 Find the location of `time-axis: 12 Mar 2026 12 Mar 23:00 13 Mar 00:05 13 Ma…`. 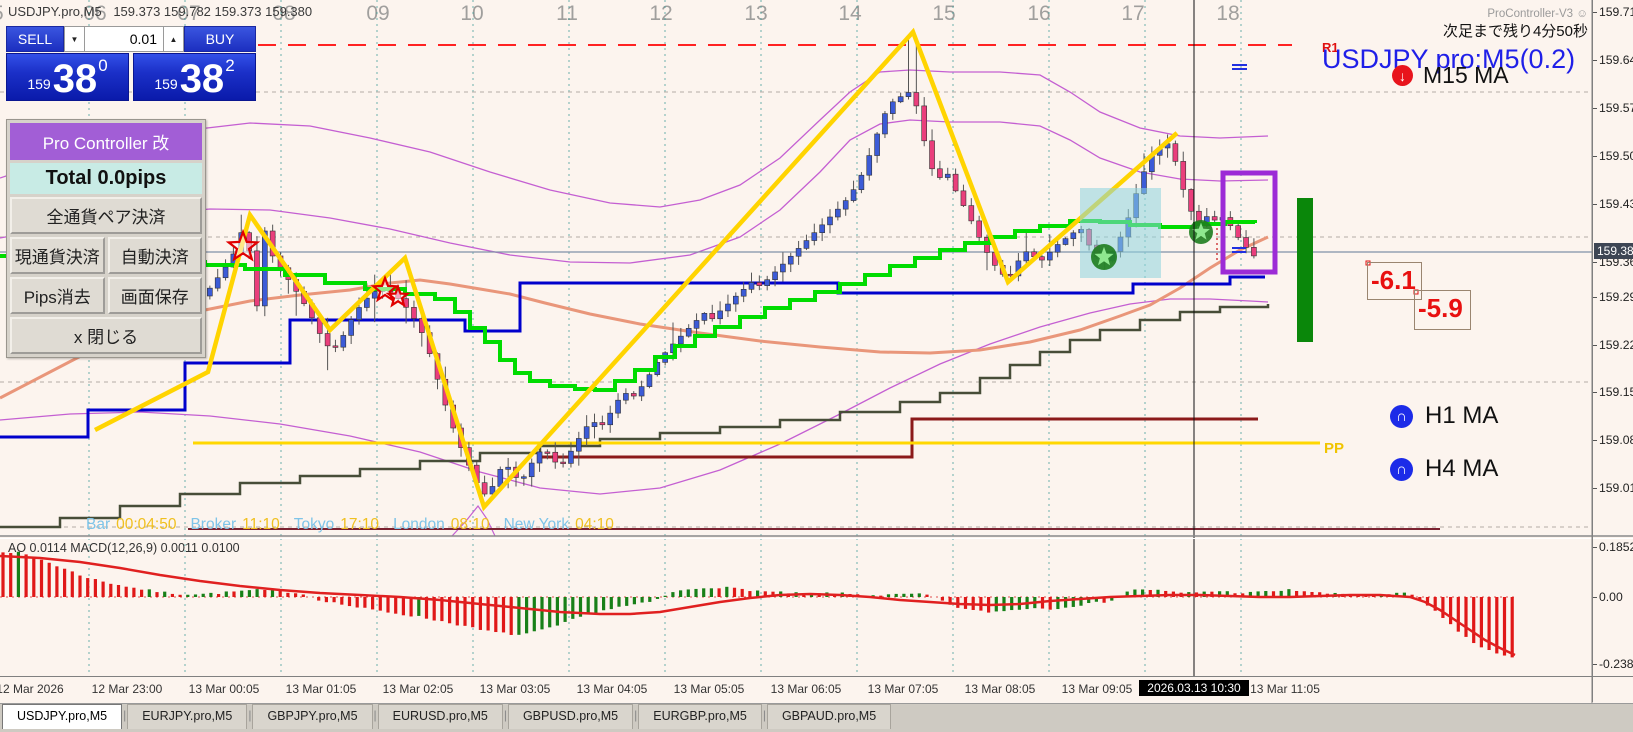

time-axis: 12 Mar 2026 12 Mar 23:00 13 Mar 00:05 13 Ma… is located at coordinates (816, 690).